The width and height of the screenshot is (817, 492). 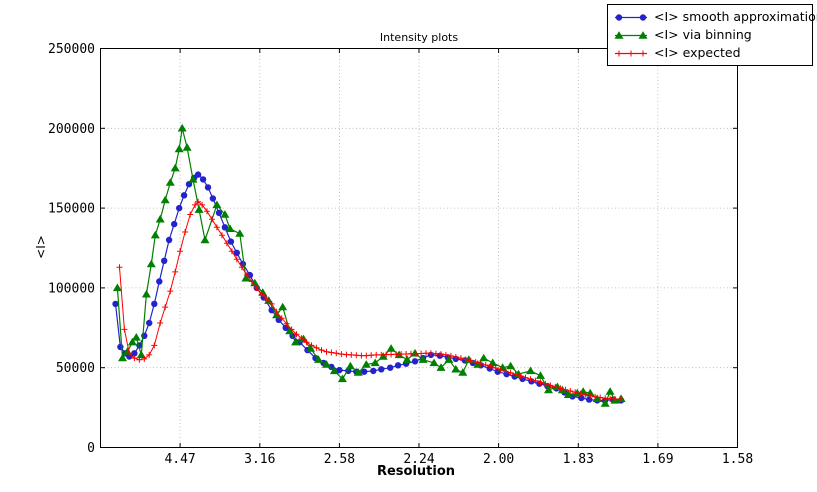 What do you see at coordinates (416, 471) in the screenshot?
I see `x-axis-label: Resolution` at bounding box center [416, 471].